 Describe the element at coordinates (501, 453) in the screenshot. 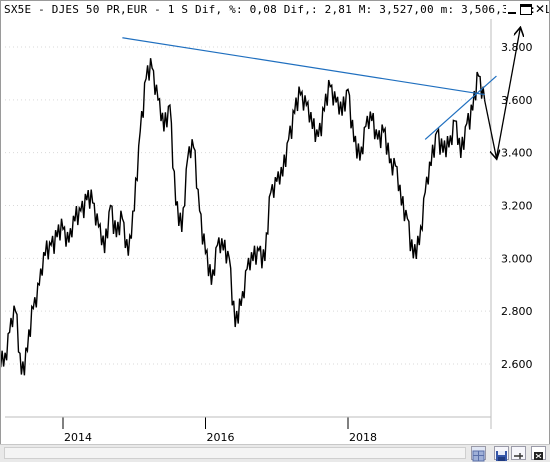

I see `save-icon` at that location.